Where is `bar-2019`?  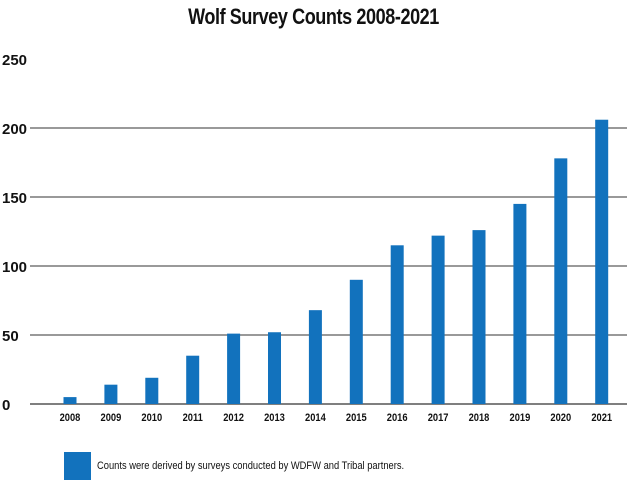 bar-2019 is located at coordinates (520, 303).